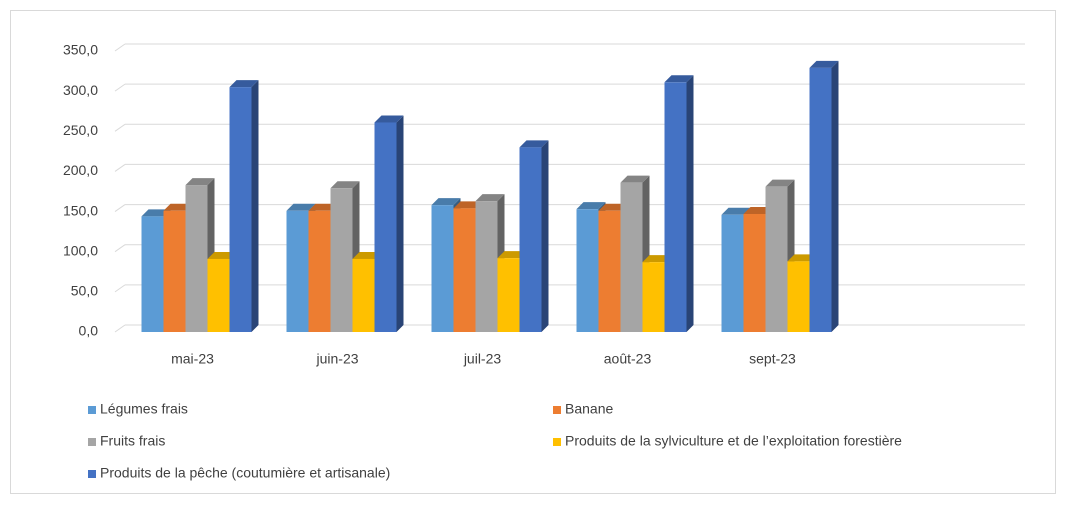 The image size is (1066, 509). What do you see at coordinates (144, 409) in the screenshot?
I see `legend-label: Légumes frais` at bounding box center [144, 409].